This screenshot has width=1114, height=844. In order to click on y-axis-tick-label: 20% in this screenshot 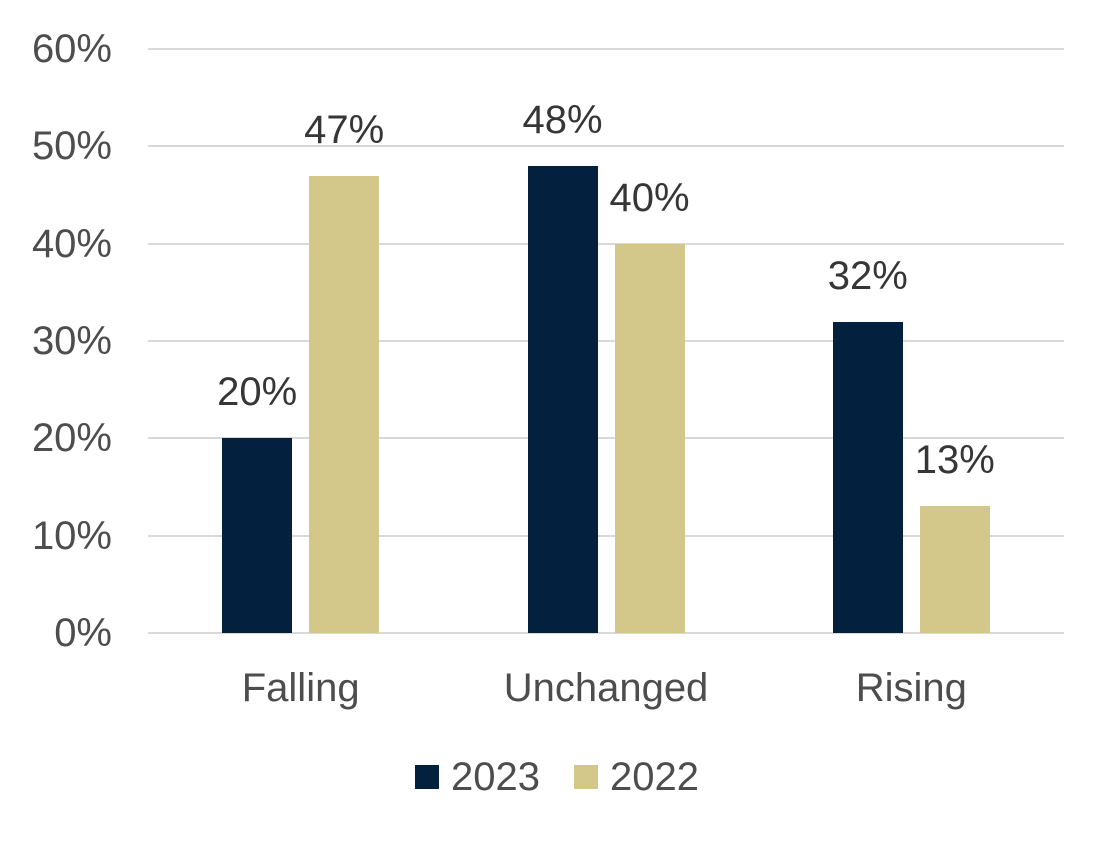, I will do `click(71, 438)`.